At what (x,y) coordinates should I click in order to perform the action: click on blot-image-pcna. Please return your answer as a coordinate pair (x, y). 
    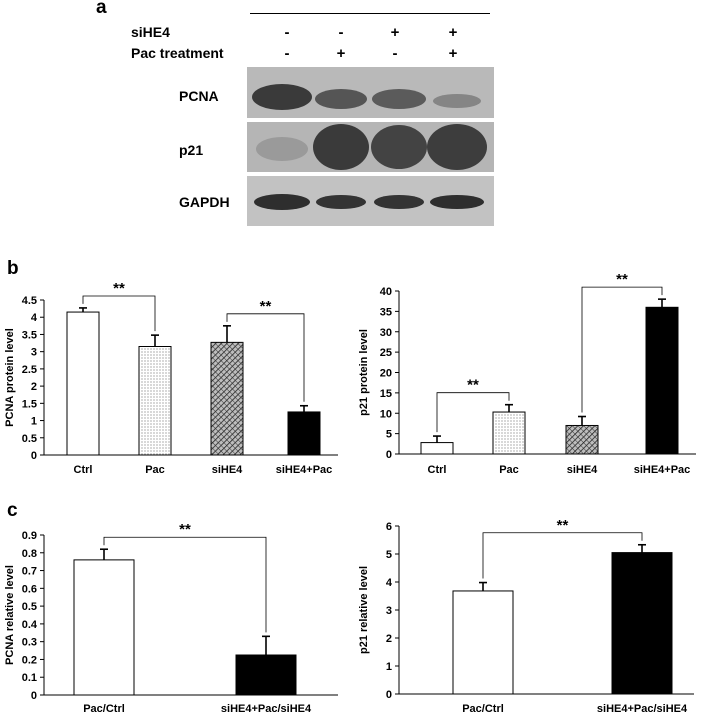
    Looking at the image, I should click on (370, 92).